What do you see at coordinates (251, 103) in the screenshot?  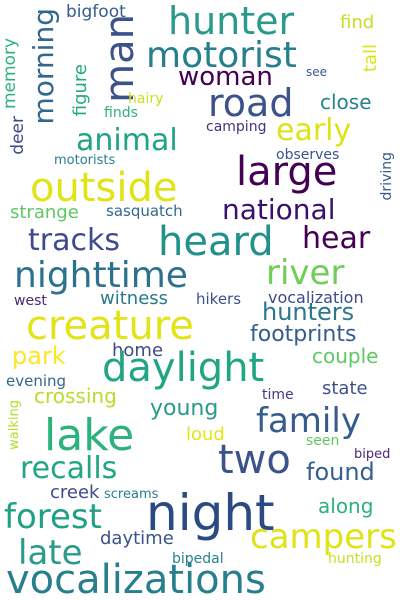 I see `word-road: road` at bounding box center [251, 103].